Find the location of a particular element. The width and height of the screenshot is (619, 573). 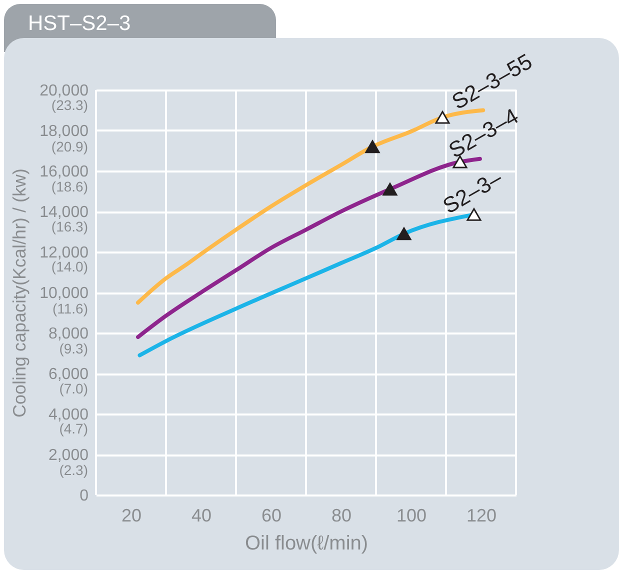

y2-tick-label: (16.3) is located at coordinates (69, 226).